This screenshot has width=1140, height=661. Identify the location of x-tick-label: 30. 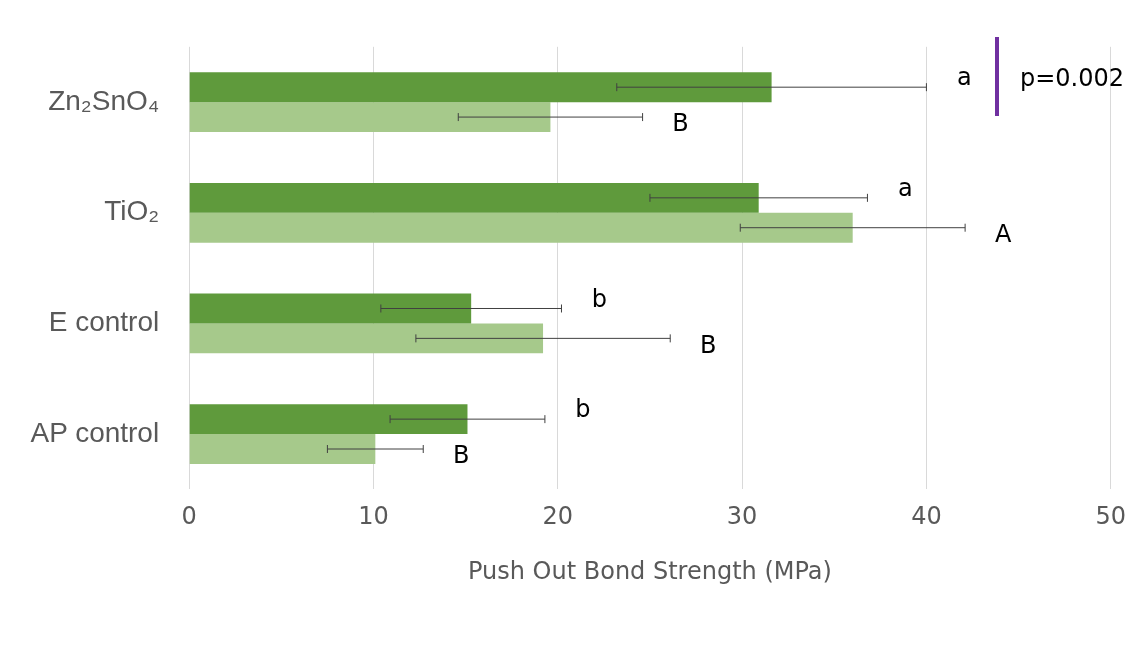
(742, 516).